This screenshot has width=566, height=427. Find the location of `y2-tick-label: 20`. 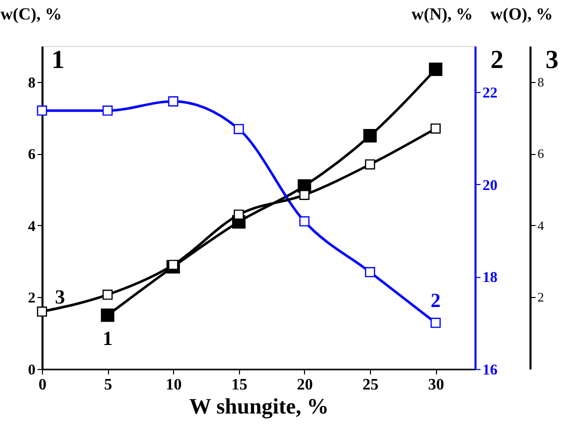

y2-tick-label: 20 is located at coordinates (490, 186).